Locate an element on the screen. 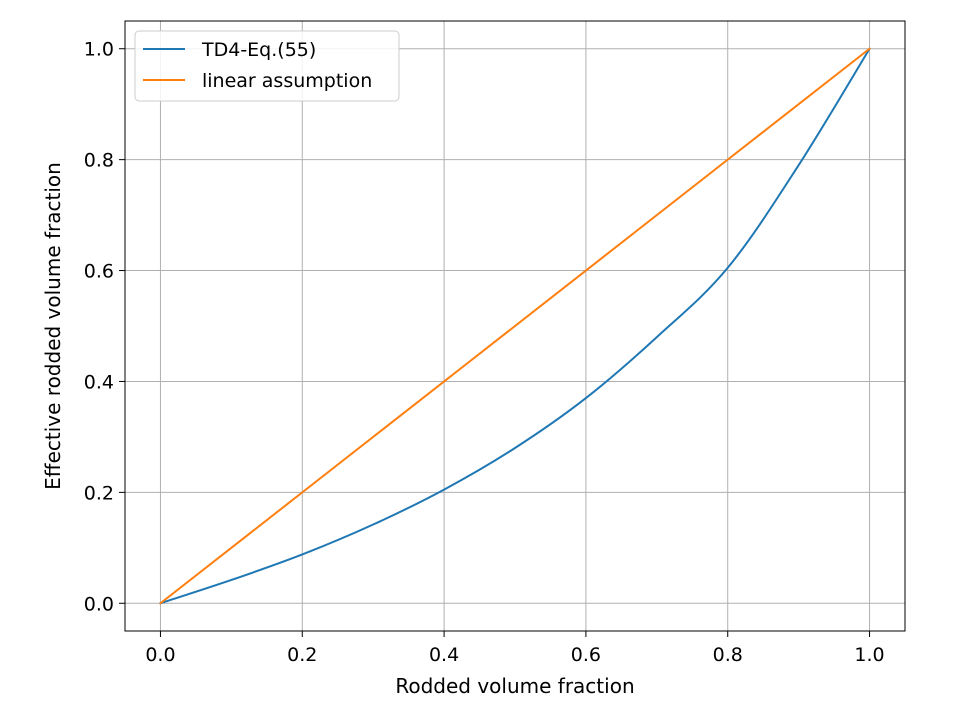  legend-label-1: linear assumption is located at coordinates (287, 81).